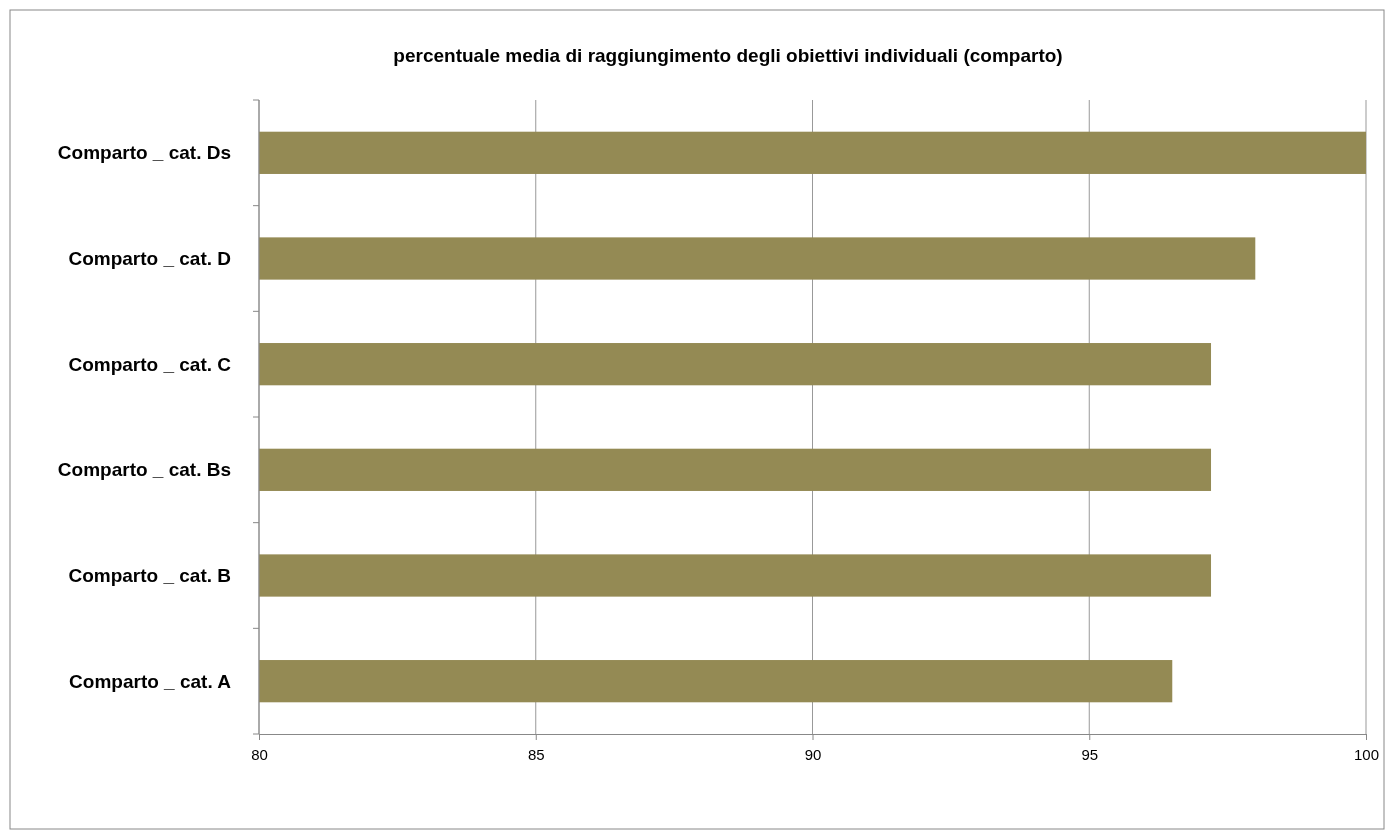 The image size is (1394, 839). Describe the element at coordinates (813, 754) in the screenshot. I see `x-tick-label: 90` at that location.